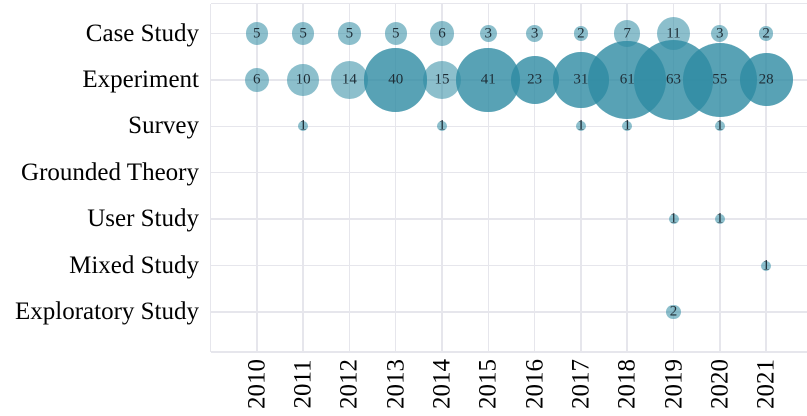 The image size is (807, 416). What do you see at coordinates (134, 265) in the screenshot?
I see `y-axis-label: Mixed Study` at bounding box center [134, 265].